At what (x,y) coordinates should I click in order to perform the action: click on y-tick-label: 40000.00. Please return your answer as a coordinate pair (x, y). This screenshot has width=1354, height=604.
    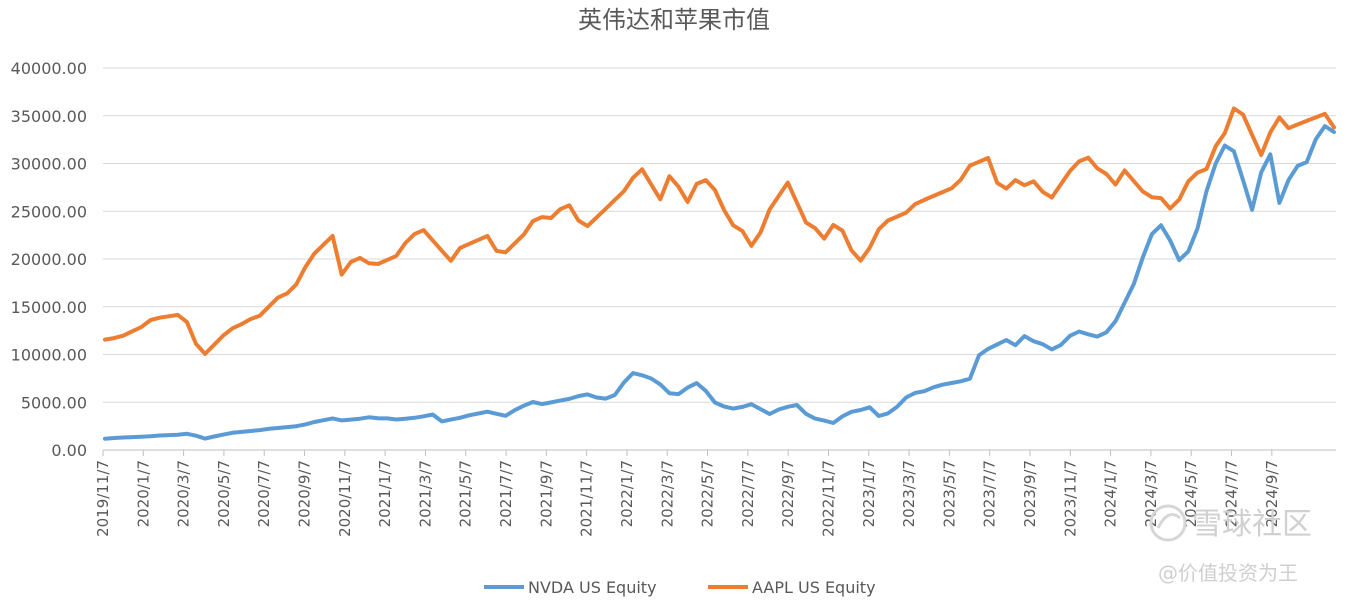
    Looking at the image, I should click on (49, 68).